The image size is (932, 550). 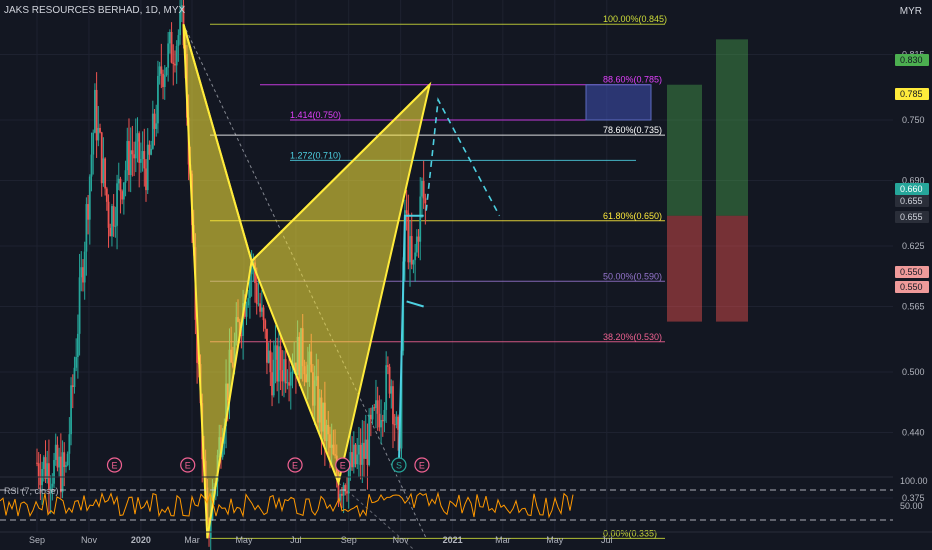 What do you see at coordinates (453, 540) in the screenshot?
I see `time-tick: 2021` at bounding box center [453, 540].